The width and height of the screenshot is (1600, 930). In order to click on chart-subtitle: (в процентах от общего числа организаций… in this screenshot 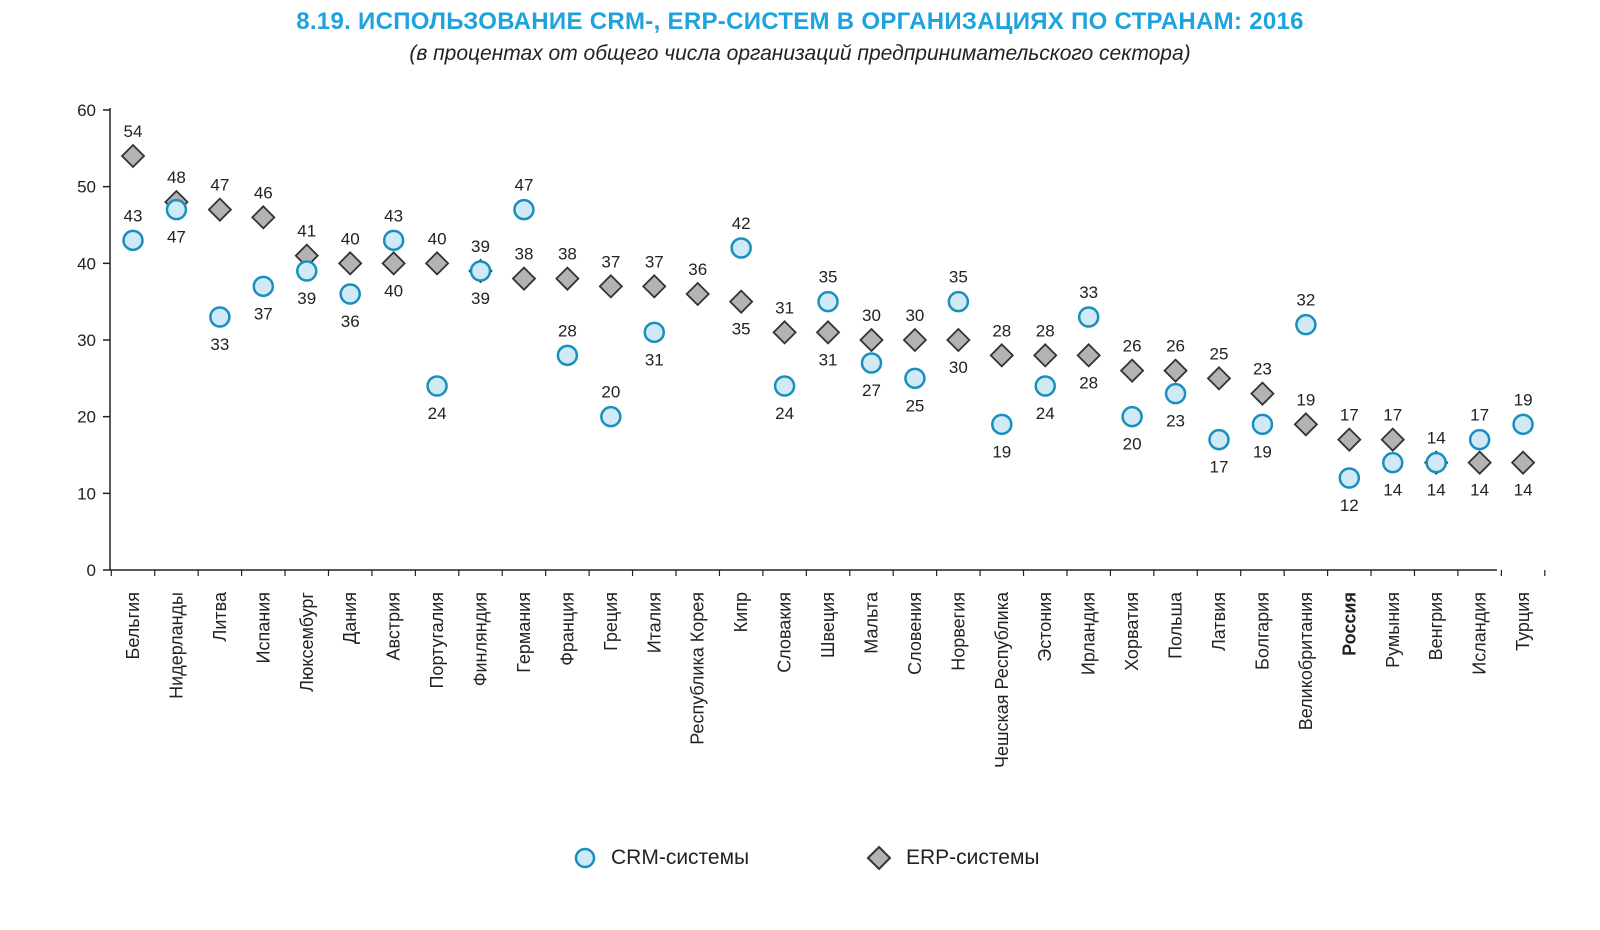, I will do `click(800, 53)`.